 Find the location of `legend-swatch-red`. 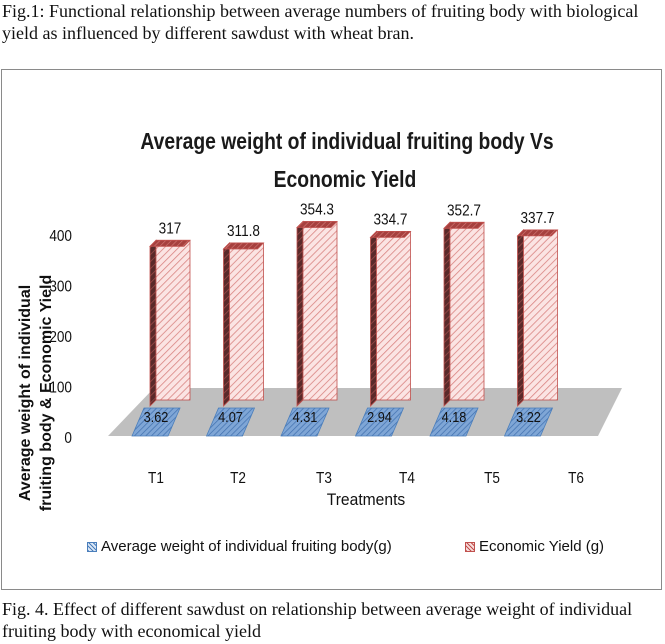

legend-swatch-red is located at coordinates (470, 546).